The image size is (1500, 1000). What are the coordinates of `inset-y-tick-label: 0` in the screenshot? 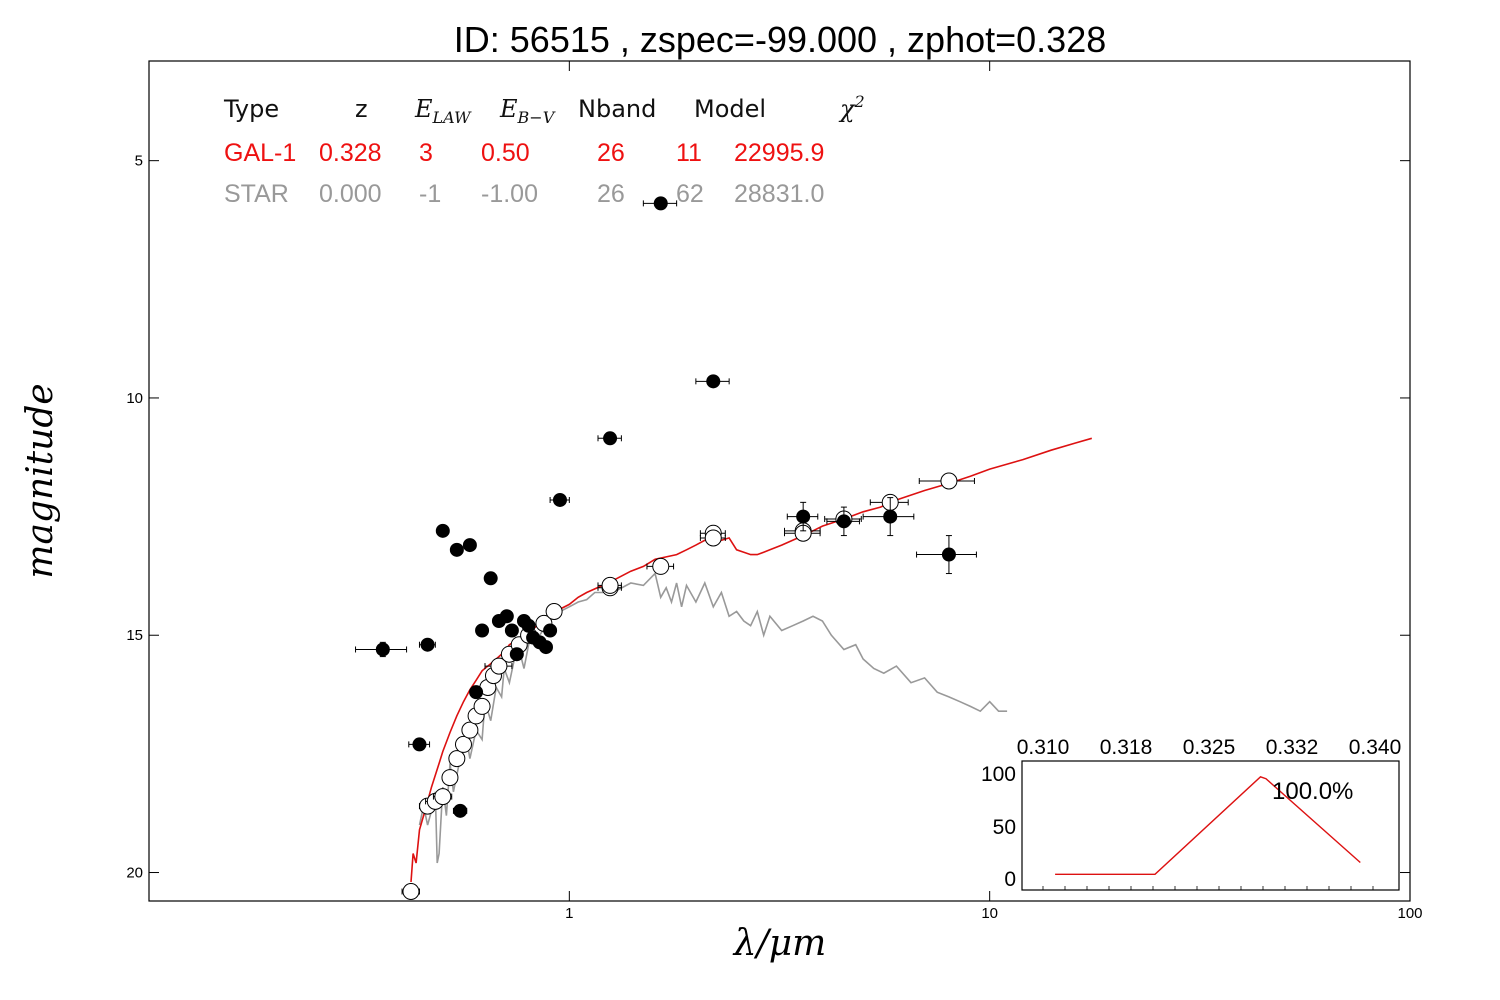 It's located at (1010, 879).